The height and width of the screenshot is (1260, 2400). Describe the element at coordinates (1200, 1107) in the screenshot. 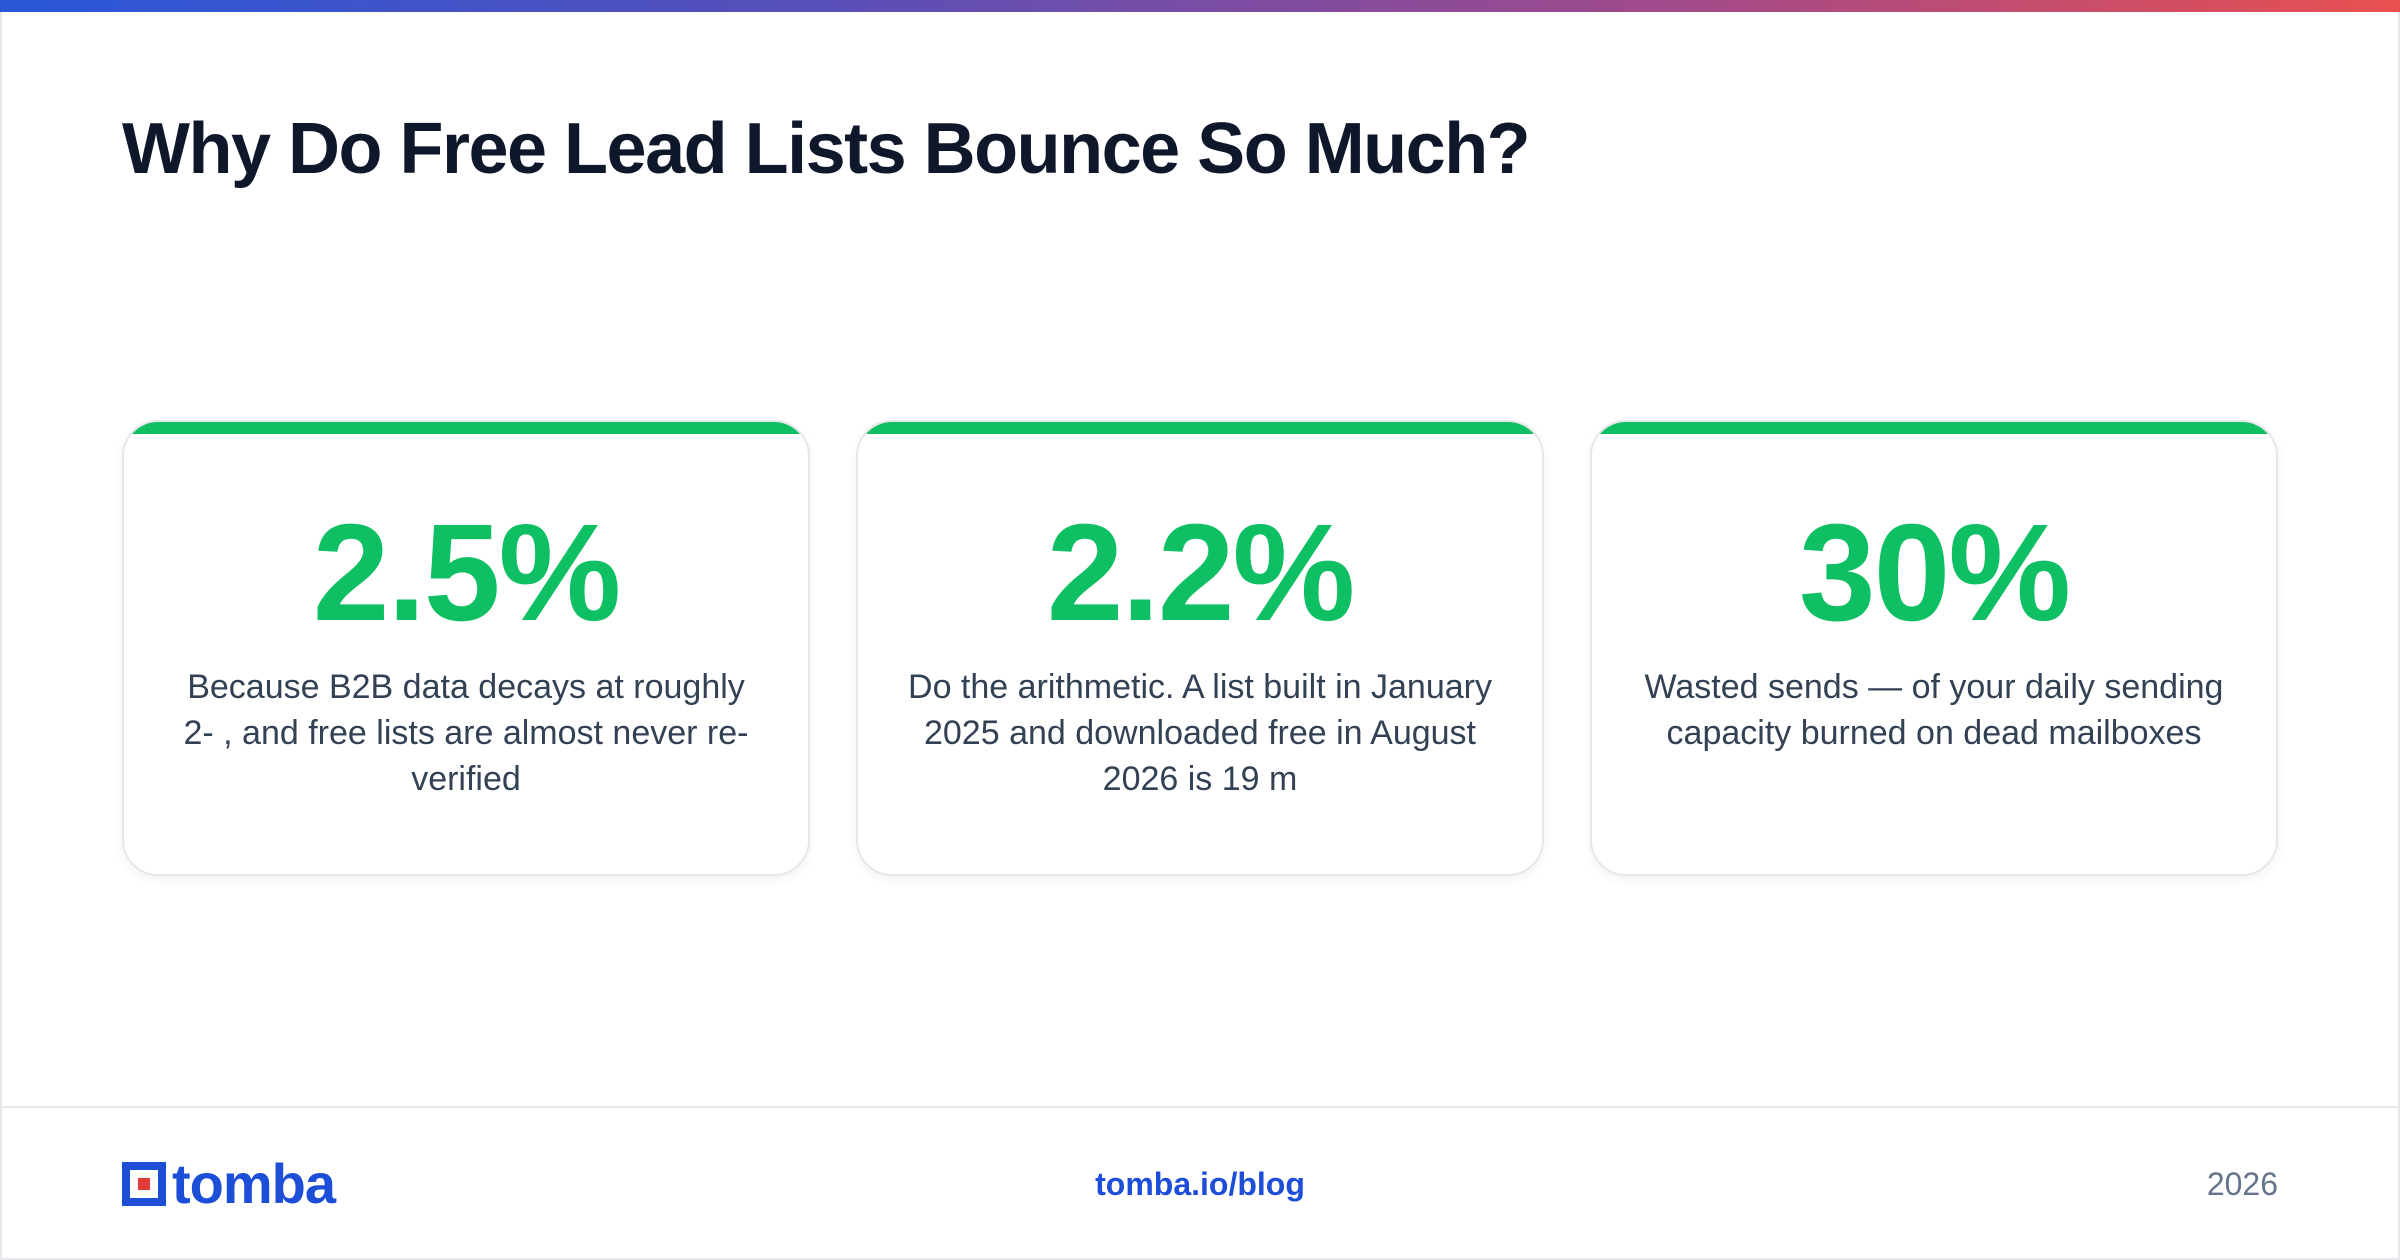

I see `footer-divider` at that location.